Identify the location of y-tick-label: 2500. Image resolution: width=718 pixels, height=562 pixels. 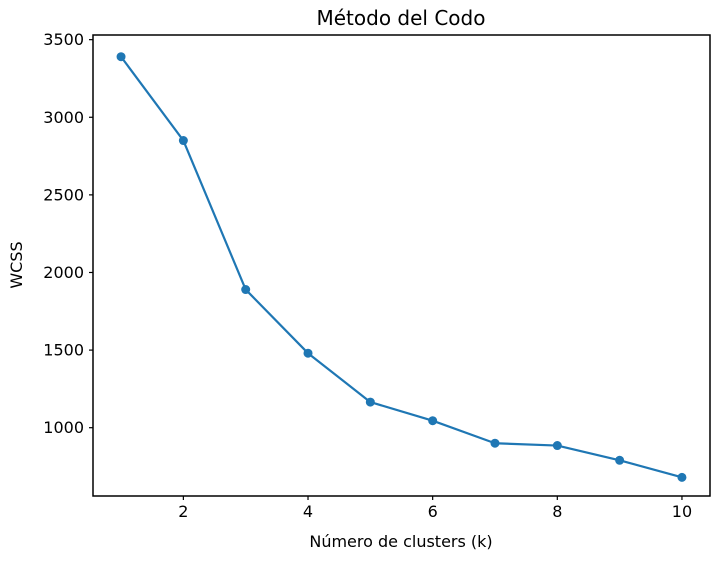
(63, 194).